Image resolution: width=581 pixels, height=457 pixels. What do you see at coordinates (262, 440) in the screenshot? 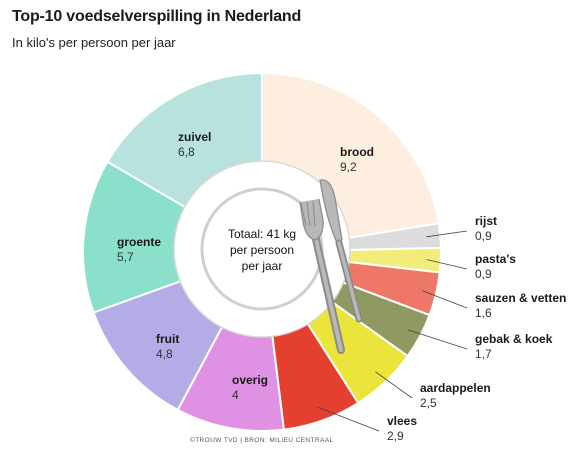
I see `source-credit: ©TROUW TVD | BRON: MILIEU CENTRAAL` at bounding box center [262, 440].